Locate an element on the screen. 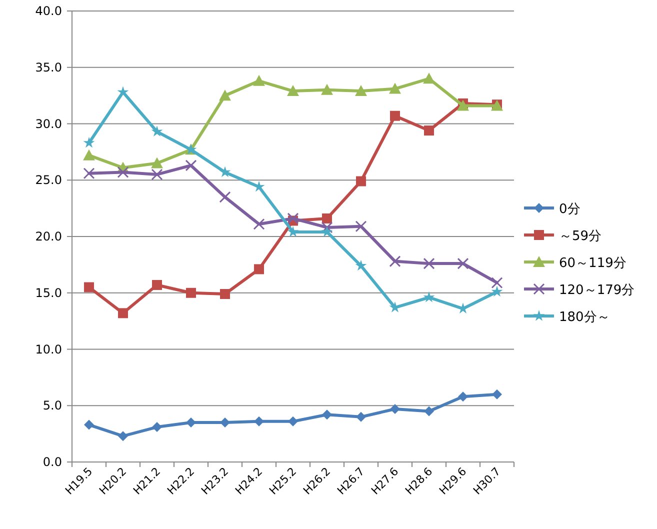 The image size is (657, 529). legend-label: 120～179分 is located at coordinates (597, 290).